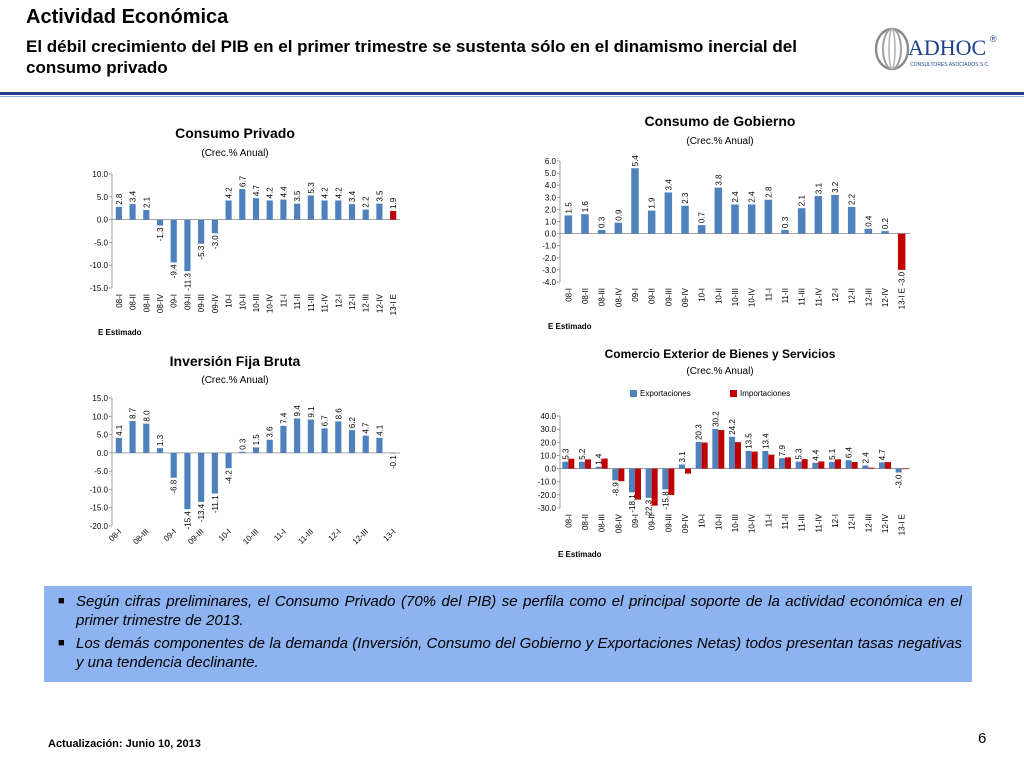 Image resolution: width=1024 pixels, height=768 pixels. I want to click on y-tick-label: -1.0, so click(549, 246).